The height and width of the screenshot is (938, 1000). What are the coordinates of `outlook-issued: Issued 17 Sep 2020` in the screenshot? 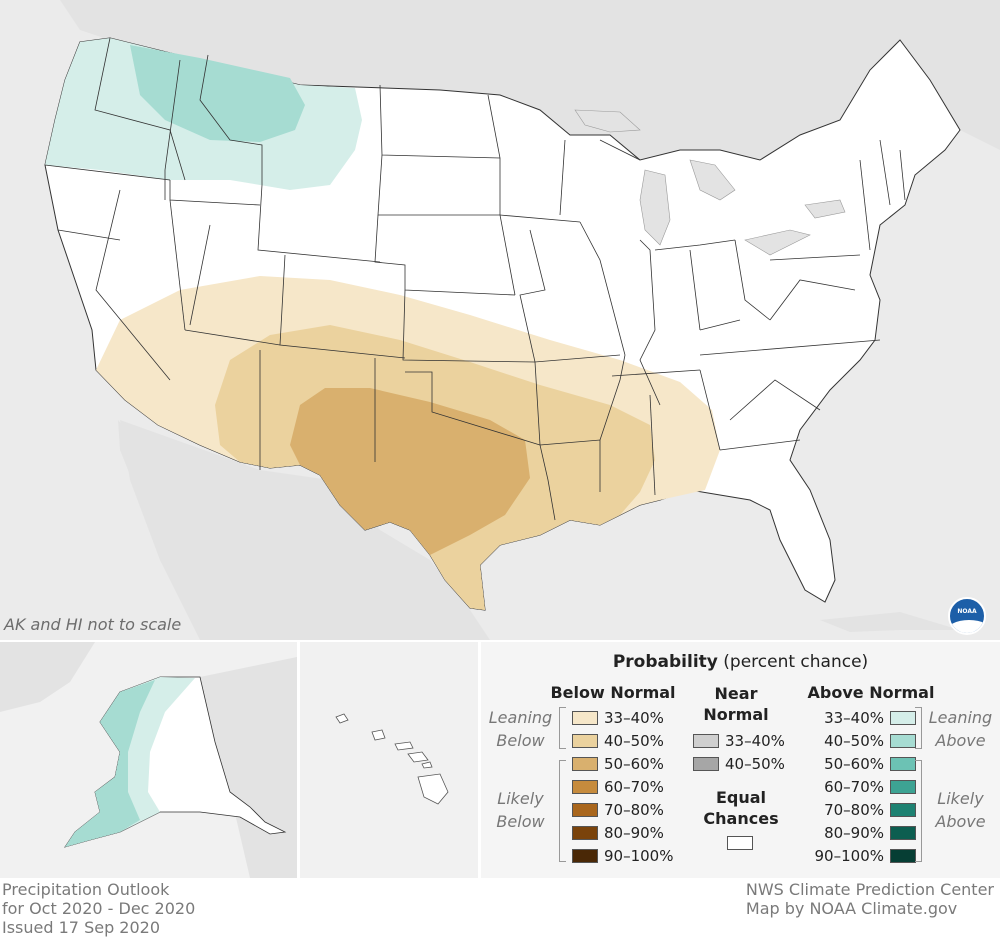 It's located at (81, 927).